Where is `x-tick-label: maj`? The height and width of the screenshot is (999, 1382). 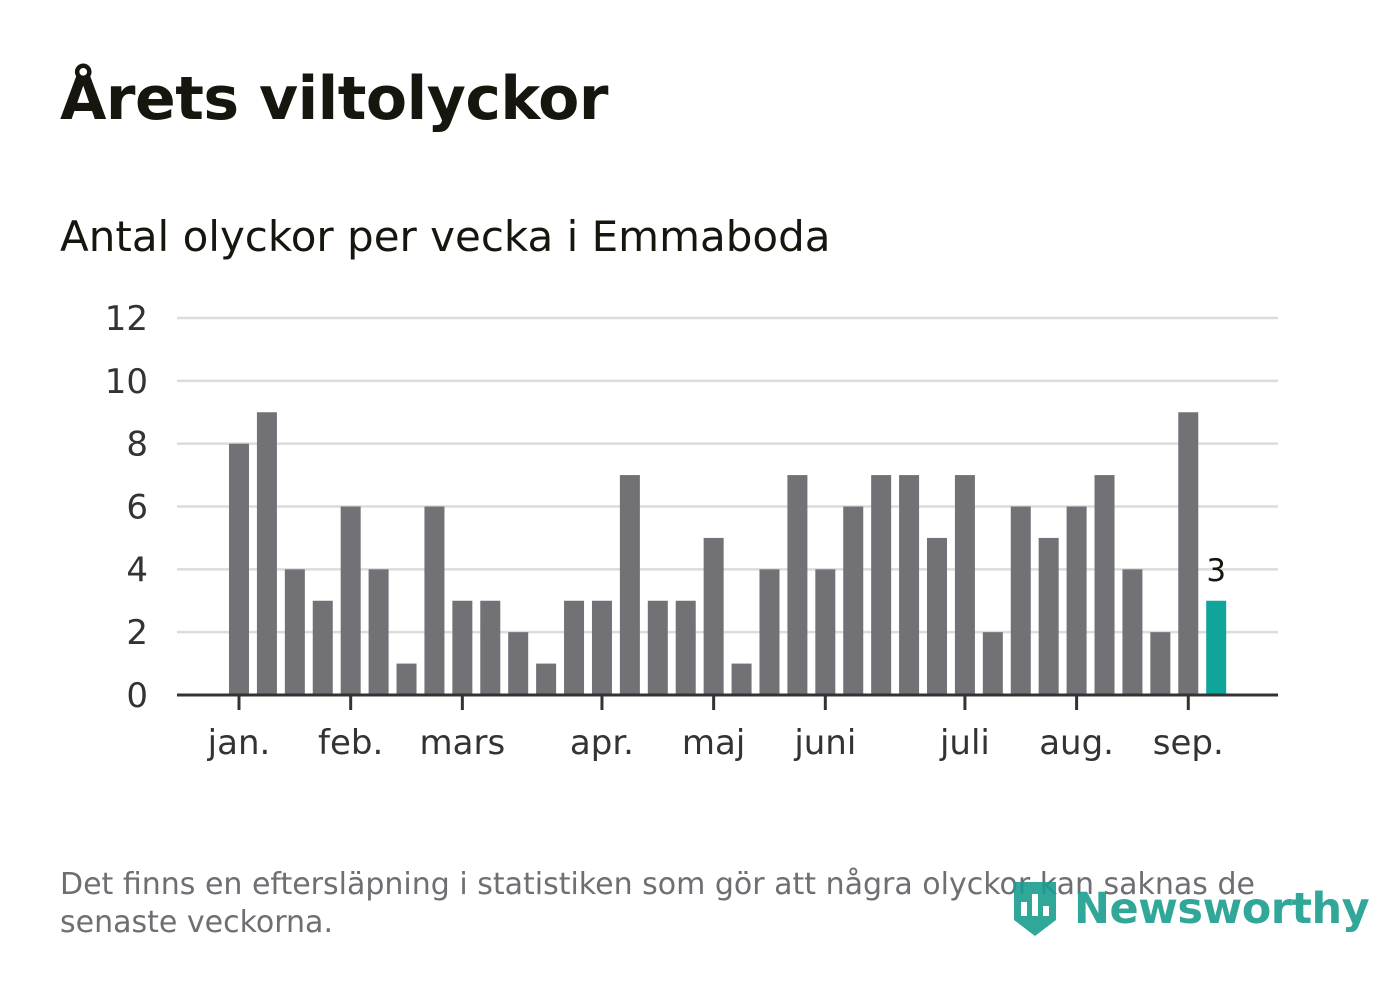
x-tick-label: maj is located at coordinates (713, 743).